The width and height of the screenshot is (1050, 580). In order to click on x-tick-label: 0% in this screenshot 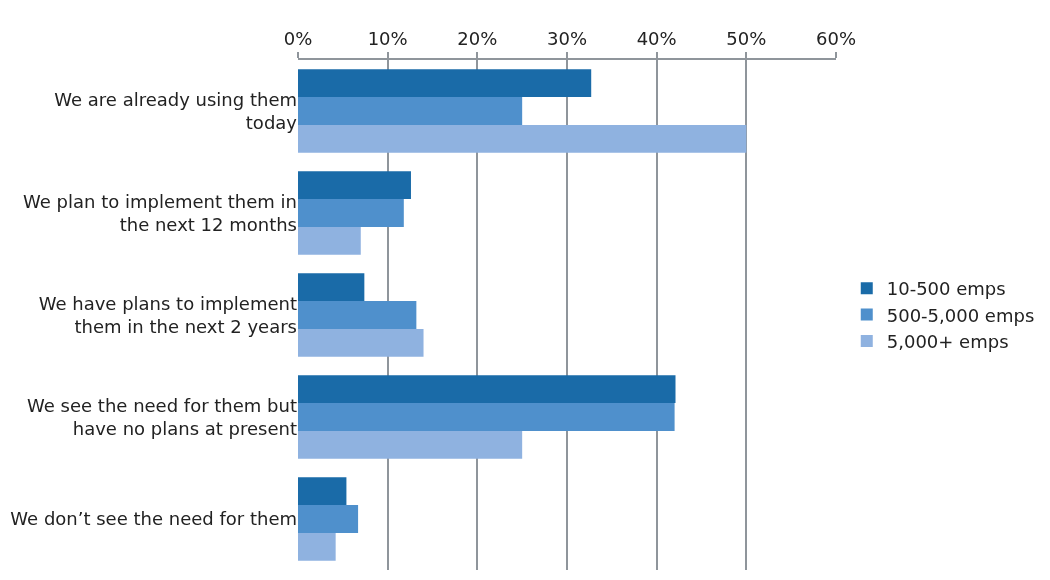, I will do `click(298, 38)`.